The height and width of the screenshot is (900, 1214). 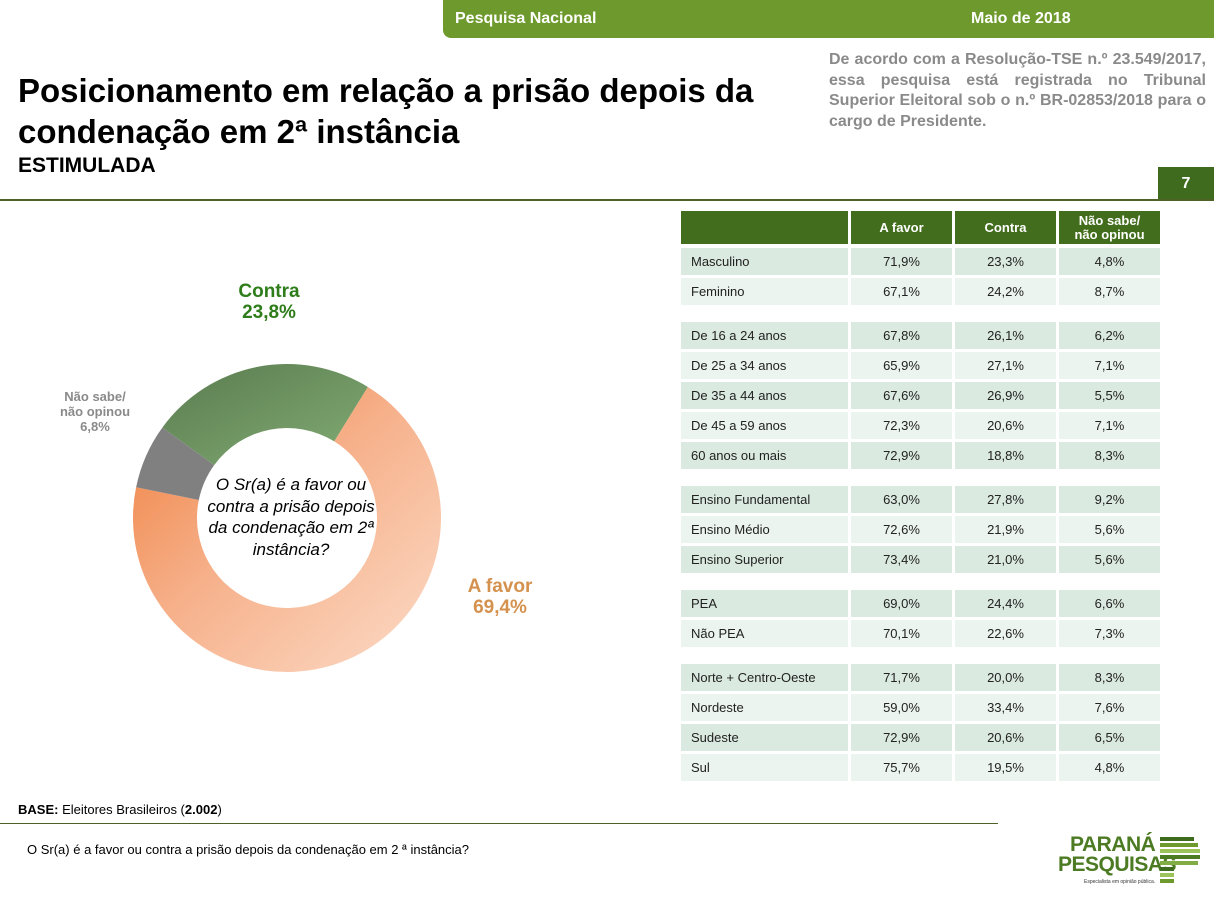 What do you see at coordinates (87, 165) in the screenshot?
I see `page-subtitle: ESTIMULADA` at bounding box center [87, 165].